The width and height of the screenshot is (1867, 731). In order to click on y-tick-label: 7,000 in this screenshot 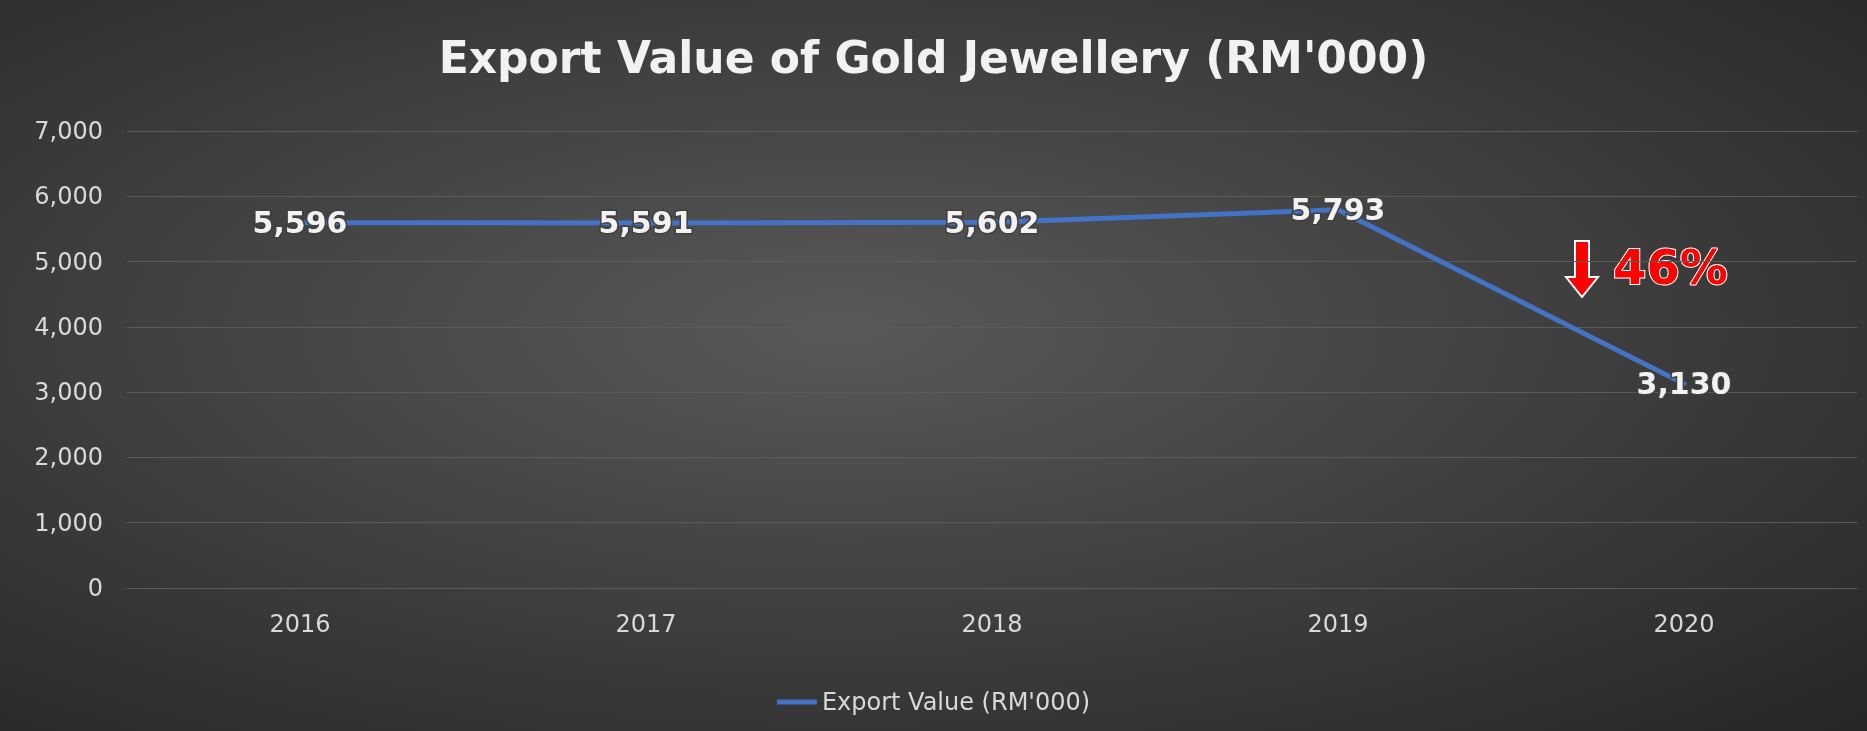, I will do `click(68, 131)`.